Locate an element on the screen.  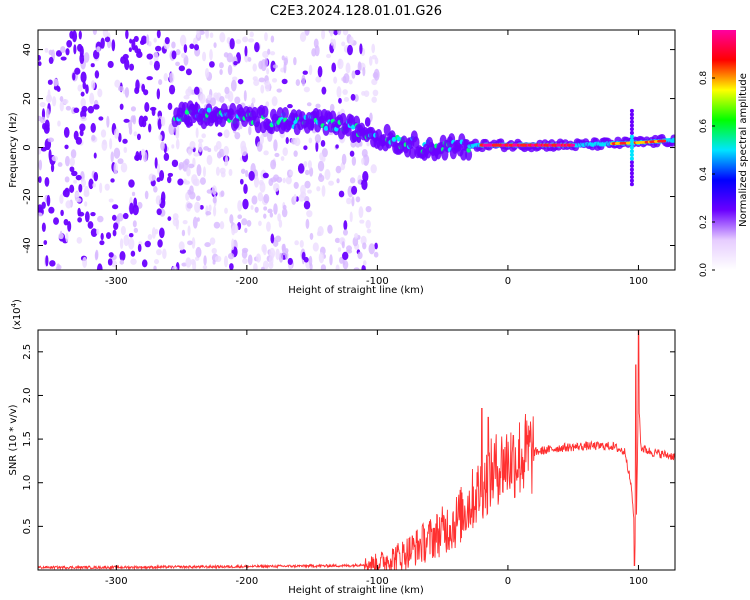
snr-y-scale-suffix: ) is located at coordinates (17, 301).